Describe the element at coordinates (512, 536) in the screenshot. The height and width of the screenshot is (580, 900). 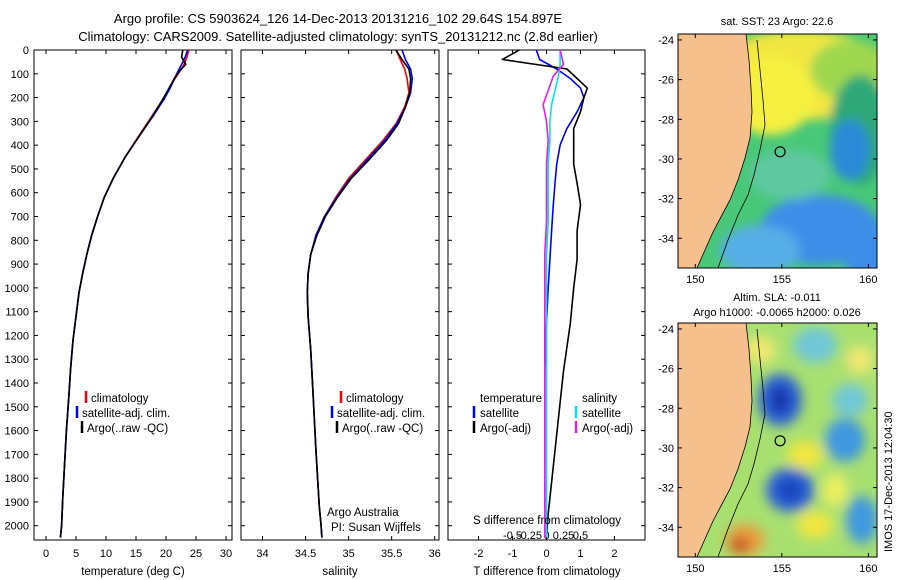
I see `x2-tick-label: -0.5` at that location.